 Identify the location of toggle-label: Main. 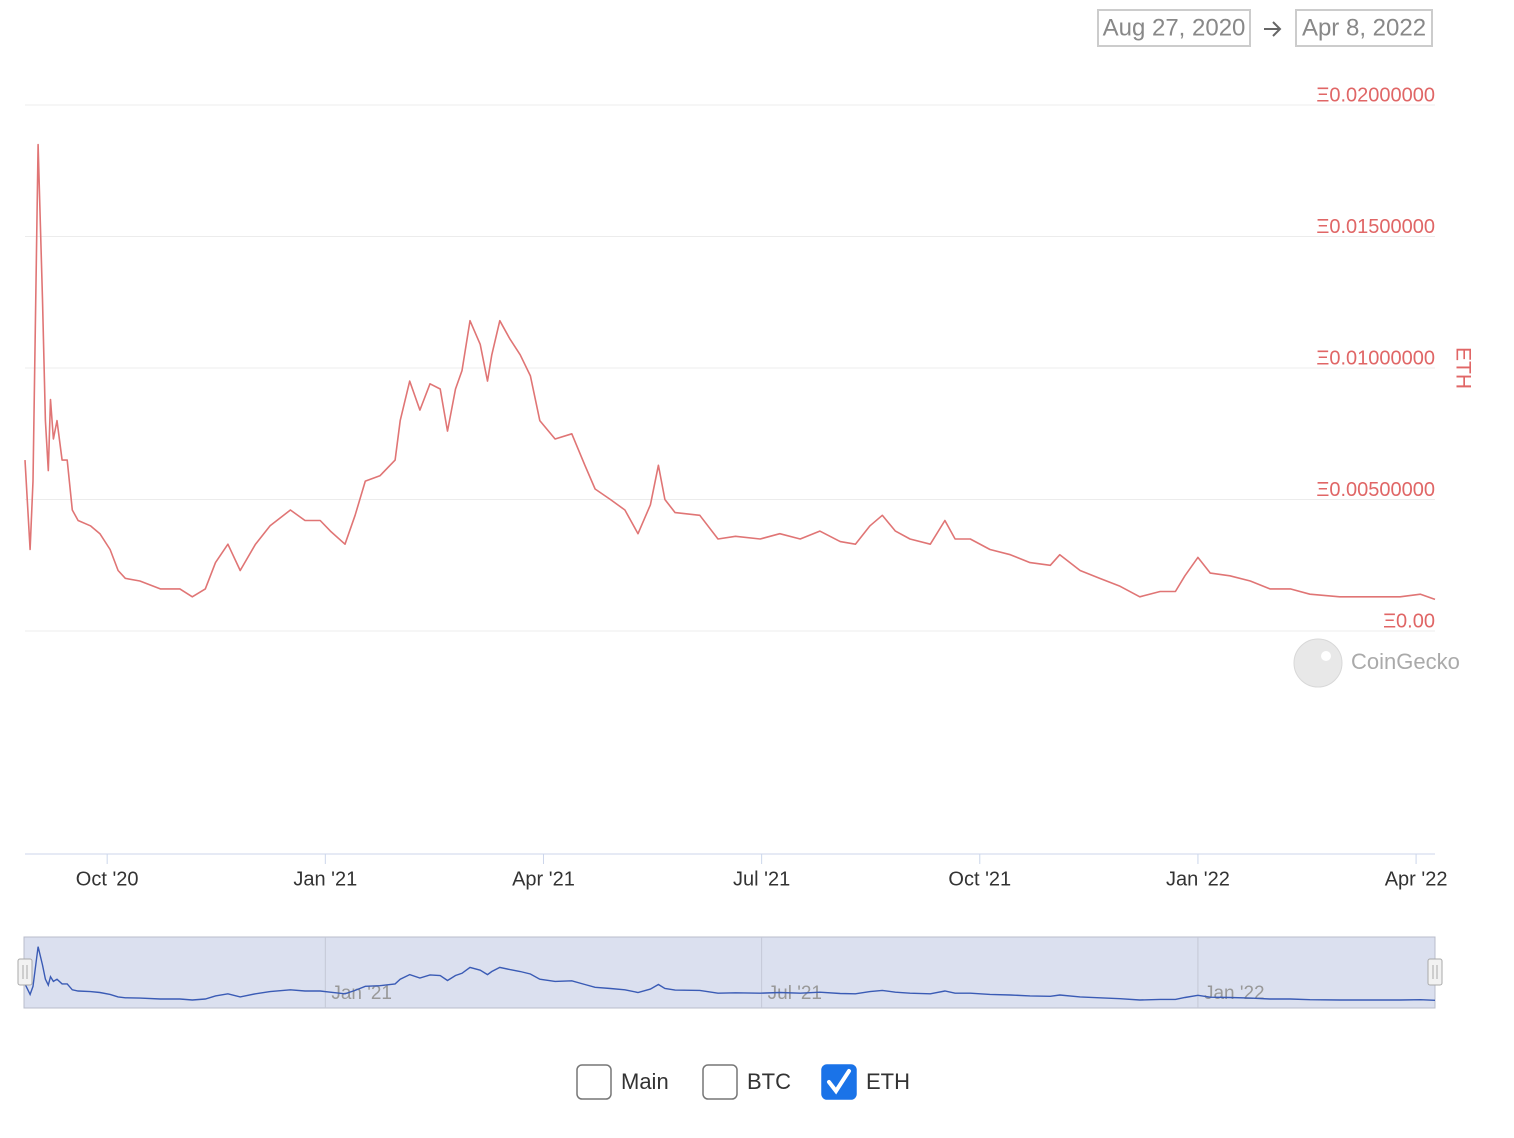
(645, 1081).